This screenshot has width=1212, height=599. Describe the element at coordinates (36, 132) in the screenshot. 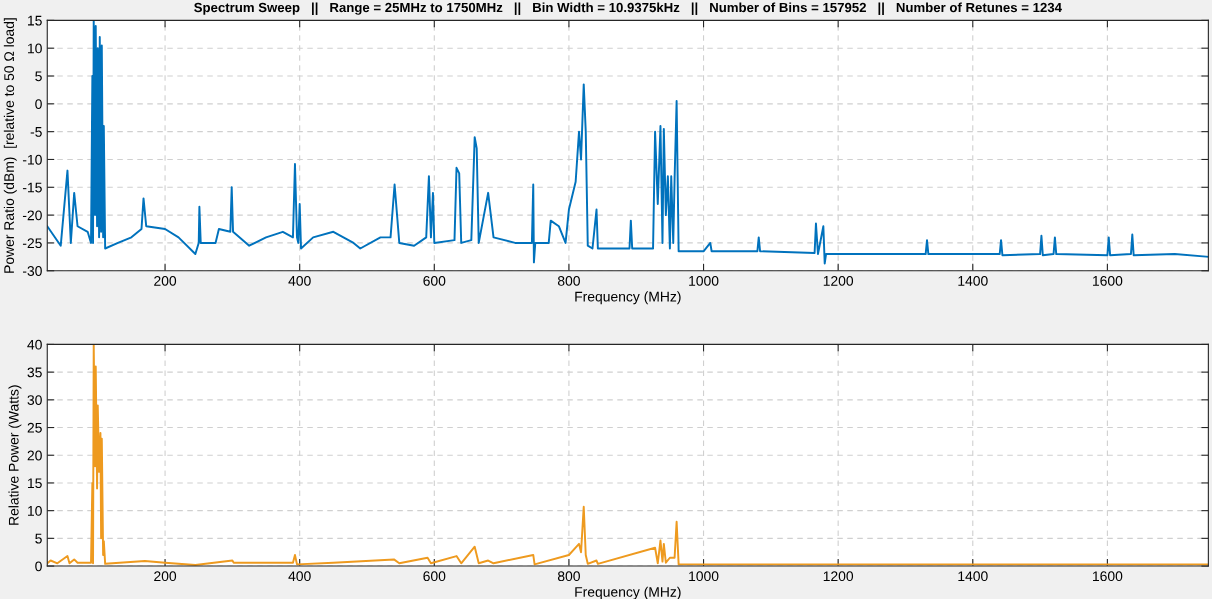

I see `y-tick-label: -5` at that location.